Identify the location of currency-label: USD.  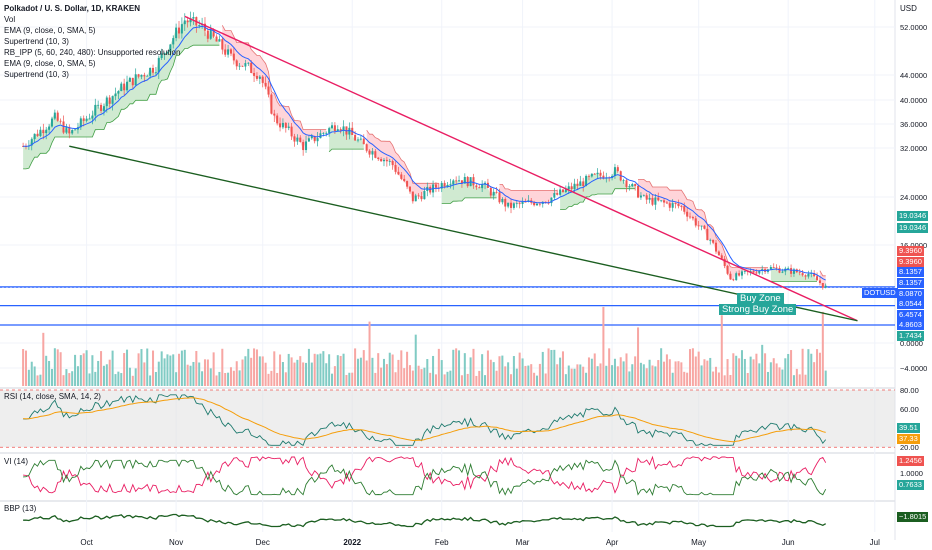
(908, 8).